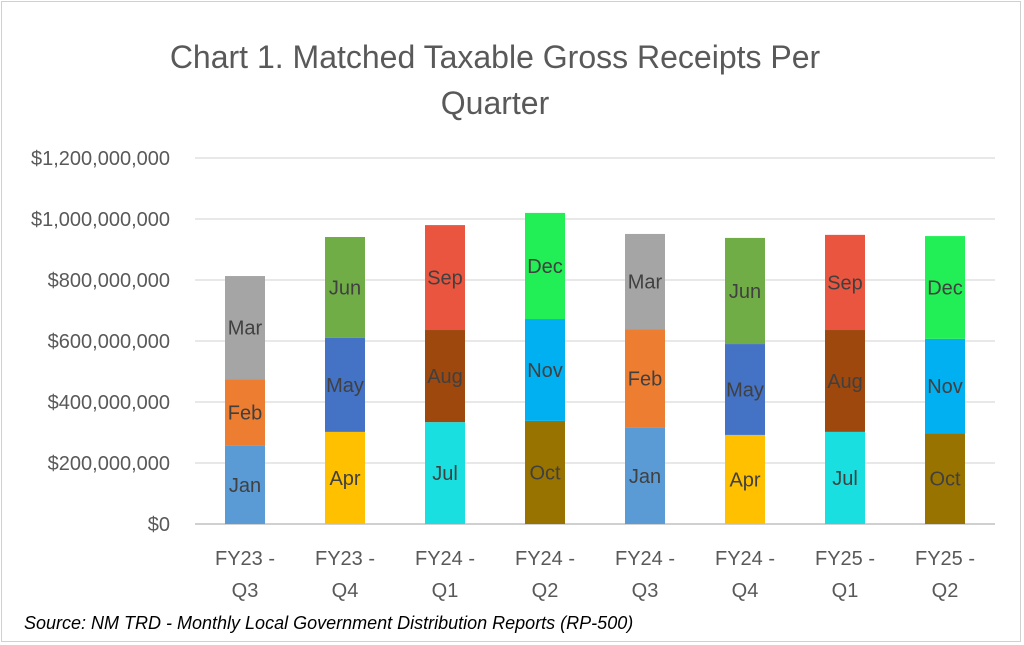 Image resolution: width=1024 pixels, height=645 pixels. What do you see at coordinates (100, 220) in the screenshot?
I see `y-tick-label: $1,000,000,000` at bounding box center [100, 220].